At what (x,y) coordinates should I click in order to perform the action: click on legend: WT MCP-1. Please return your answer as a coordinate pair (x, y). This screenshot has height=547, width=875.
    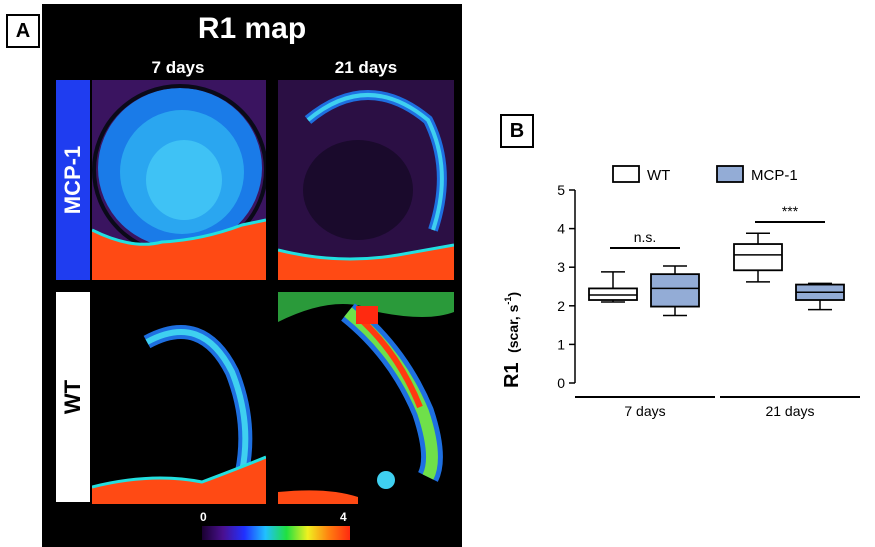
    Looking at the image, I should click on (705, 174).